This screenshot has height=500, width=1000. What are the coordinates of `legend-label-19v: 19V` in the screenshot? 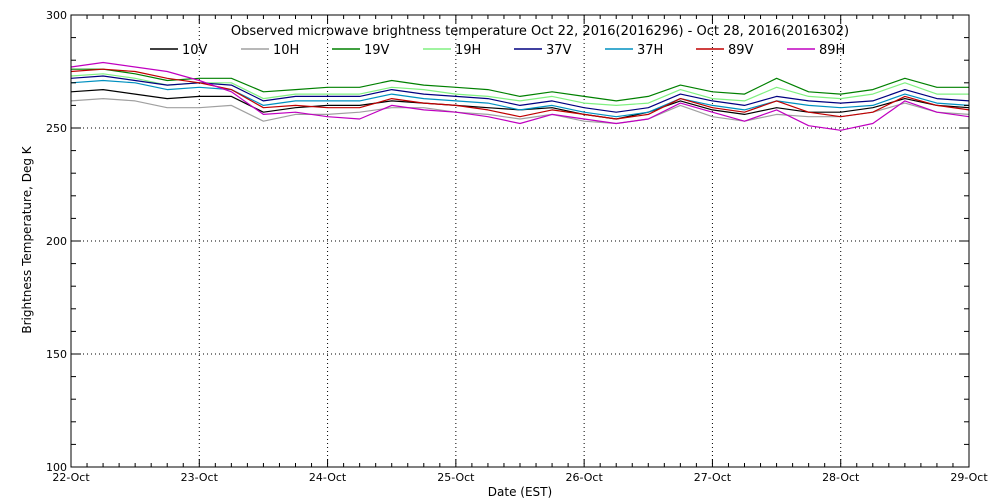 It's located at (377, 50).